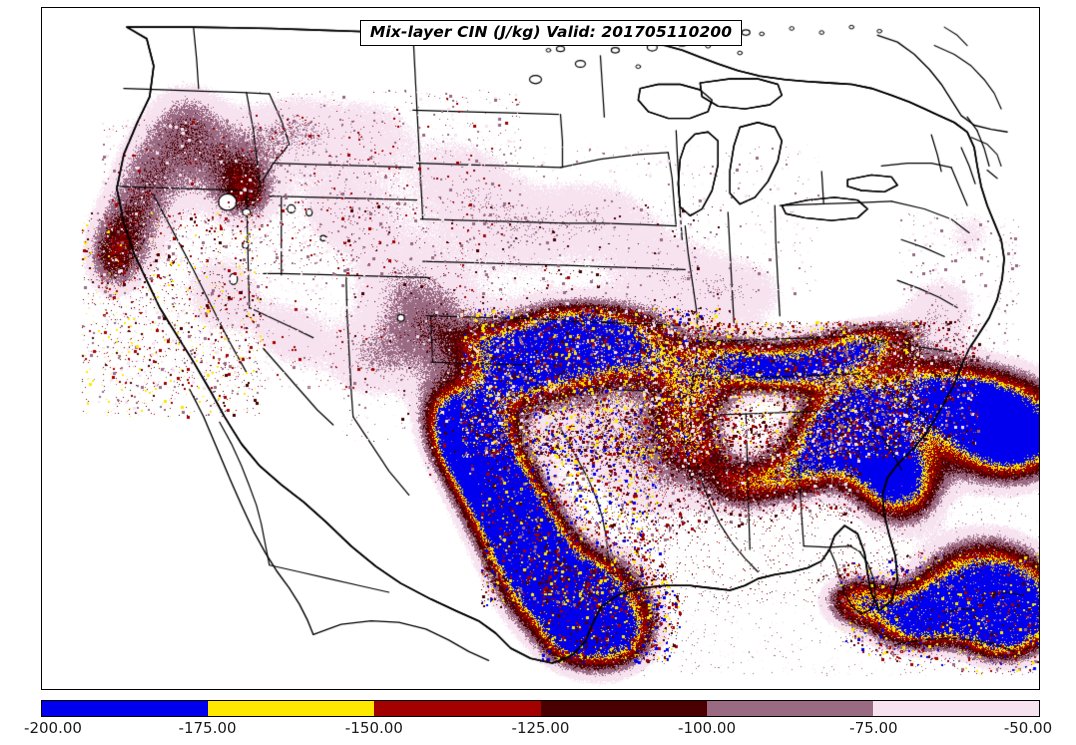  Describe the element at coordinates (707, 728) in the screenshot. I see `colorbar-tick-4: -100.00` at that location.